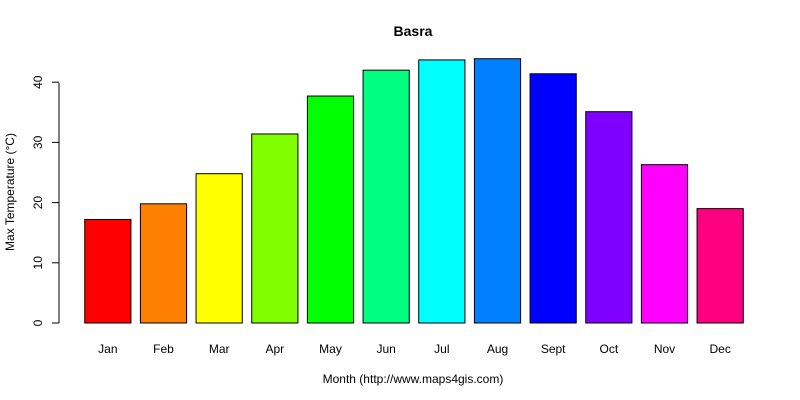 The width and height of the screenshot is (800, 400). Describe the element at coordinates (38, 203) in the screenshot. I see `y-tick-label: 20` at that location.